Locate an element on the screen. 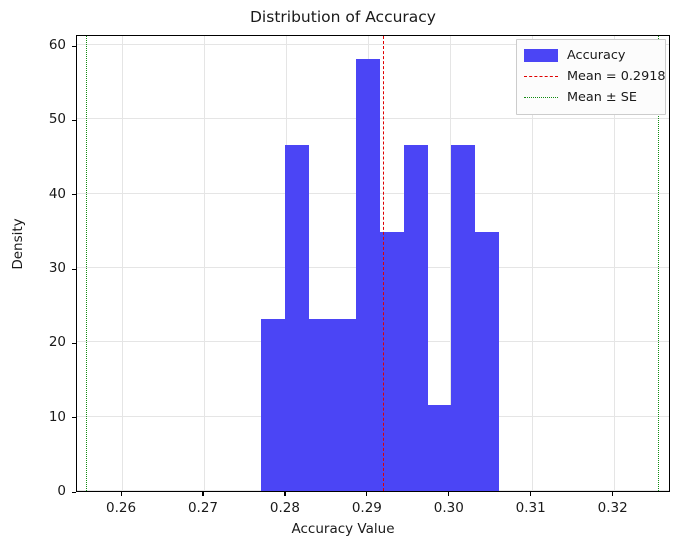  y-tick-label: 0 is located at coordinates (61, 491).